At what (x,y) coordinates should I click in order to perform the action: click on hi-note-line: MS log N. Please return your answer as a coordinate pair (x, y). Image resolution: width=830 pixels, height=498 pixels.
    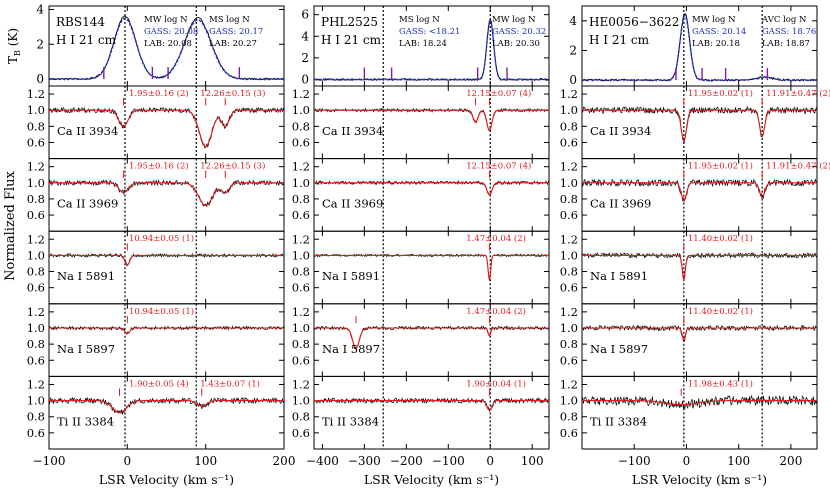
    Looking at the image, I should click on (229, 20).